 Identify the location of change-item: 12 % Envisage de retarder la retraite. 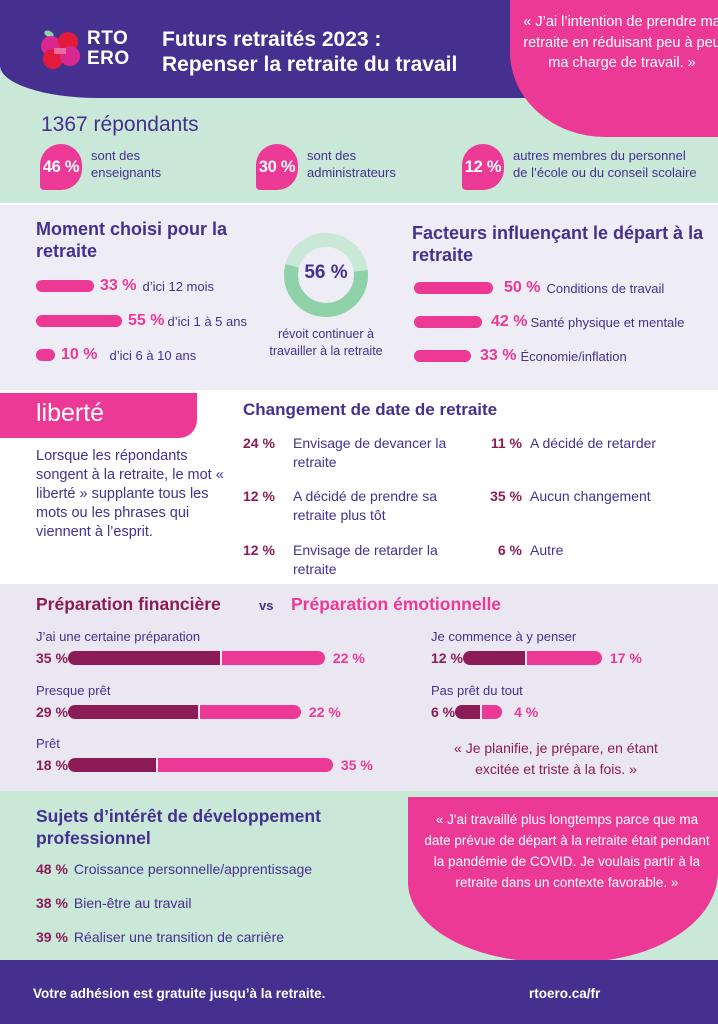
(350, 560).